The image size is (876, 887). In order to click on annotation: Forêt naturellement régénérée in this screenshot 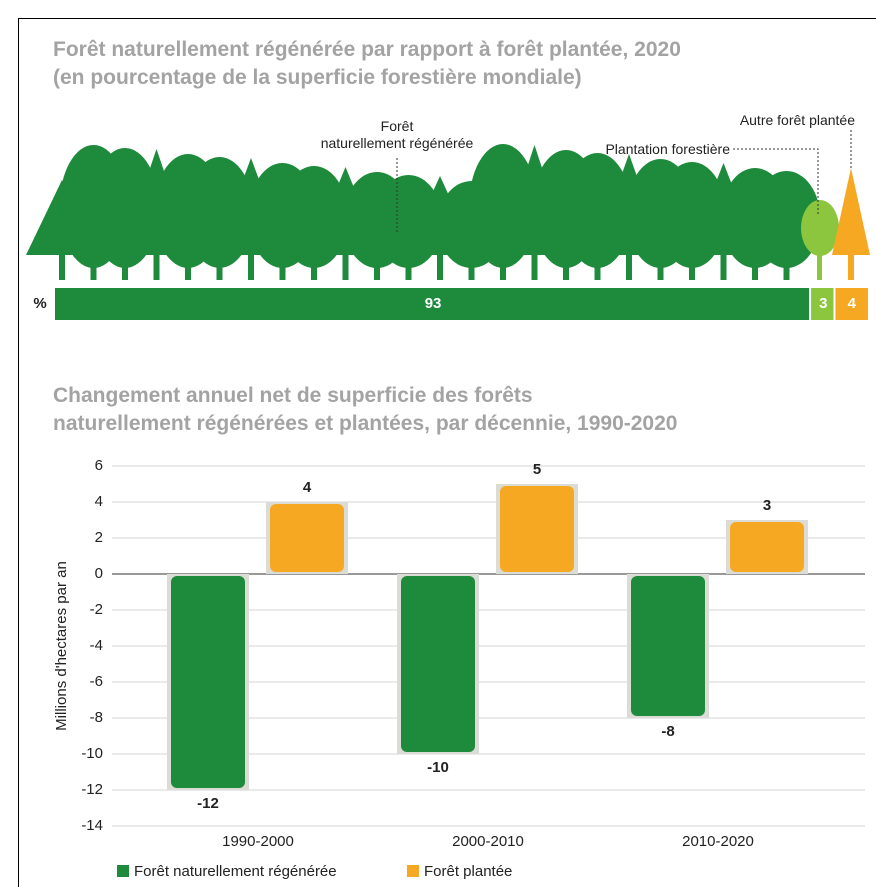, I will do `click(397, 134)`.